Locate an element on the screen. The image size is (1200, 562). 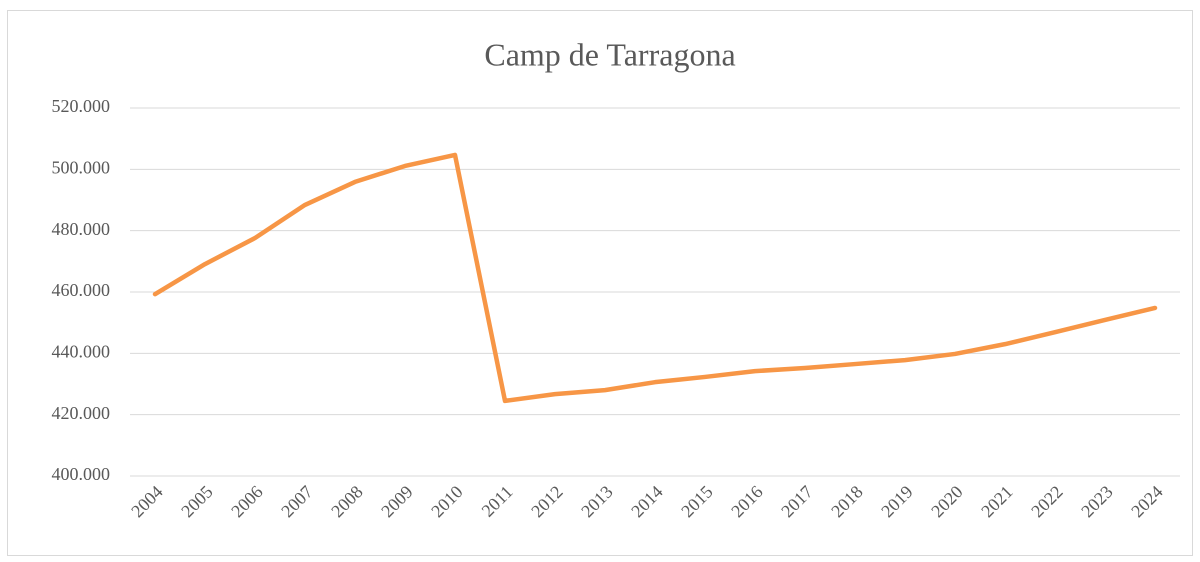
y-tick-label: 460.000 is located at coordinates (81, 290).